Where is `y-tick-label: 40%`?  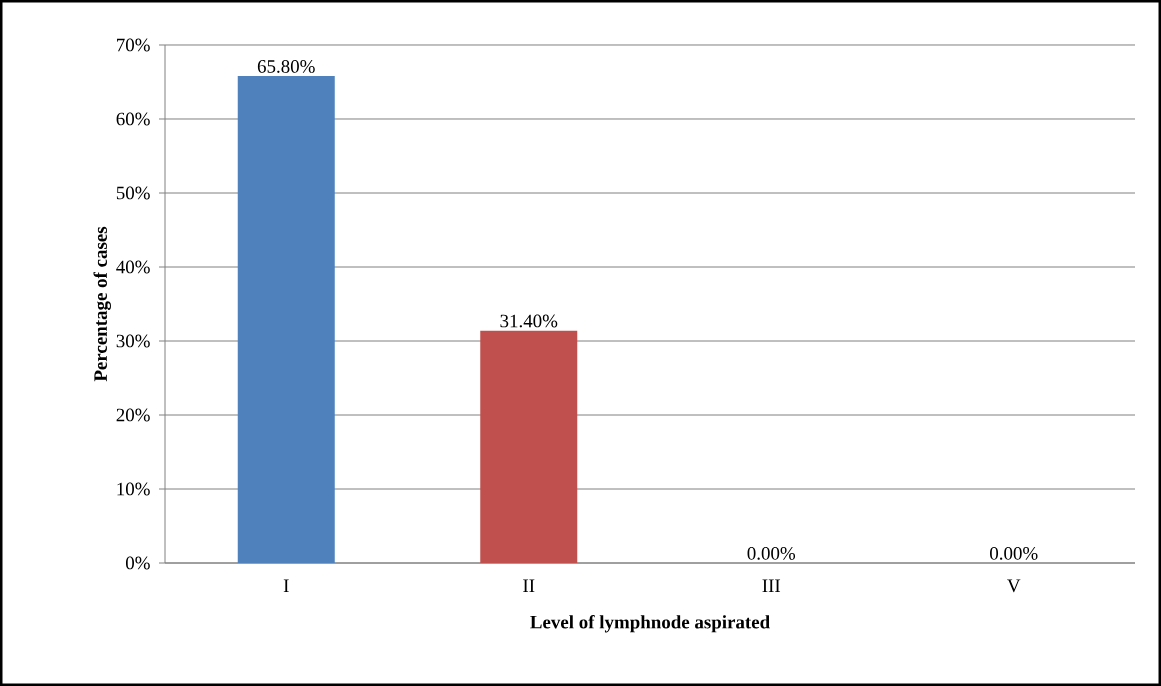 y-tick-label: 40% is located at coordinates (133, 267).